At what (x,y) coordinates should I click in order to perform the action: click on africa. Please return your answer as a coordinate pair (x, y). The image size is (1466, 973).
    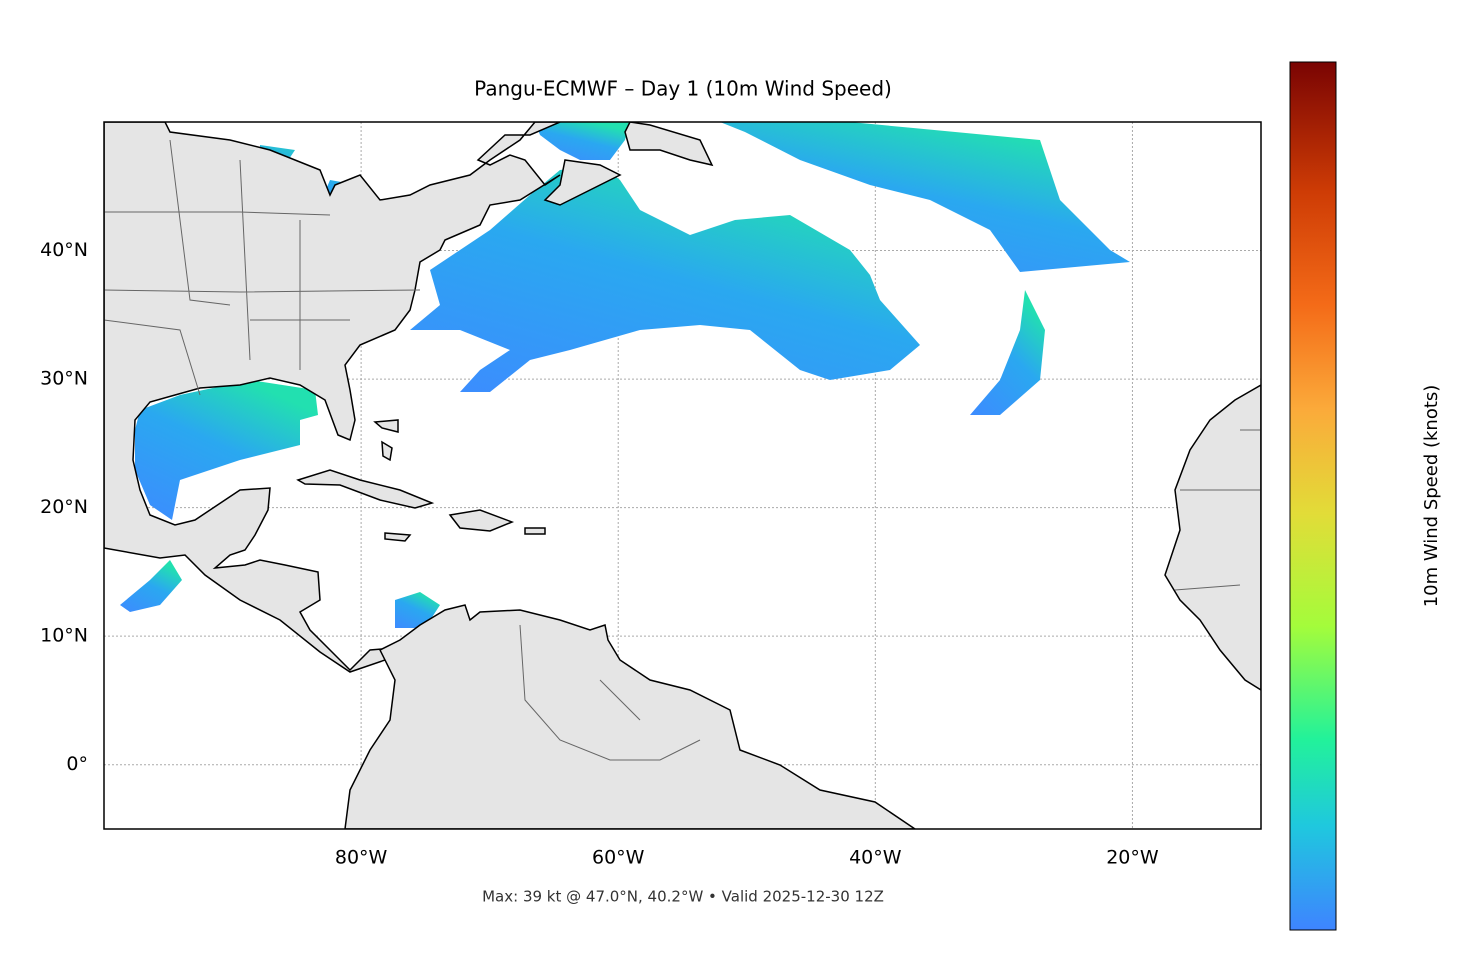
    Looking at the image, I should click on (1212, 537).